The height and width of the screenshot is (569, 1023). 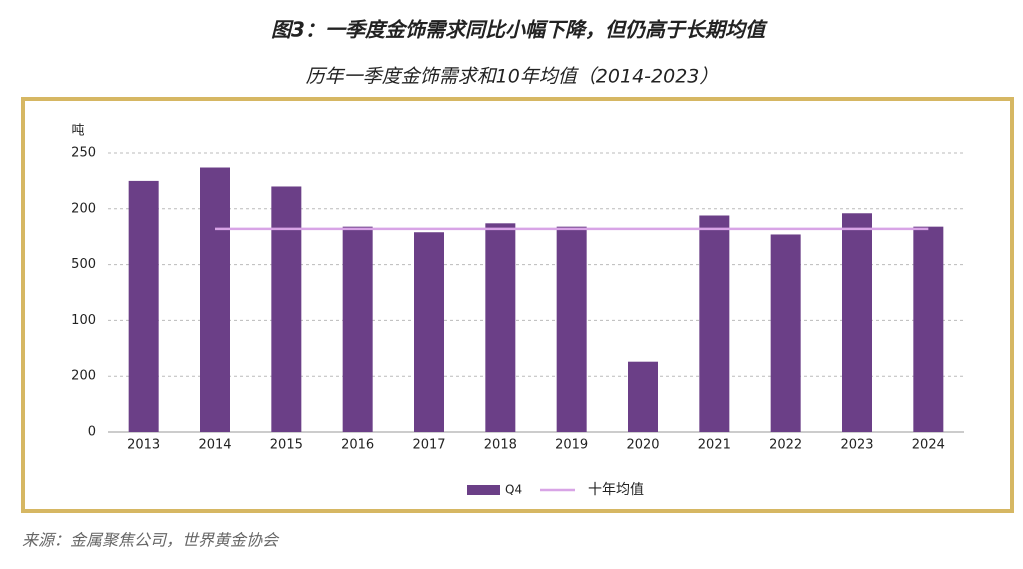 What do you see at coordinates (428, 445) in the screenshot?
I see `x-tick-label: 2017` at bounding box center [428, 445].